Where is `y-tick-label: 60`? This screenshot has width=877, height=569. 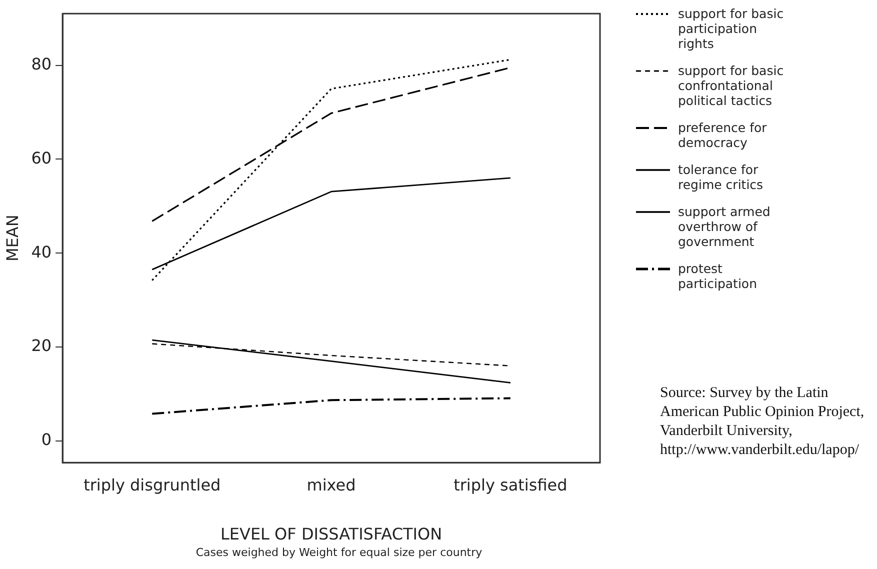
y-tick-label: 60 is located at coordinates (41, 158).